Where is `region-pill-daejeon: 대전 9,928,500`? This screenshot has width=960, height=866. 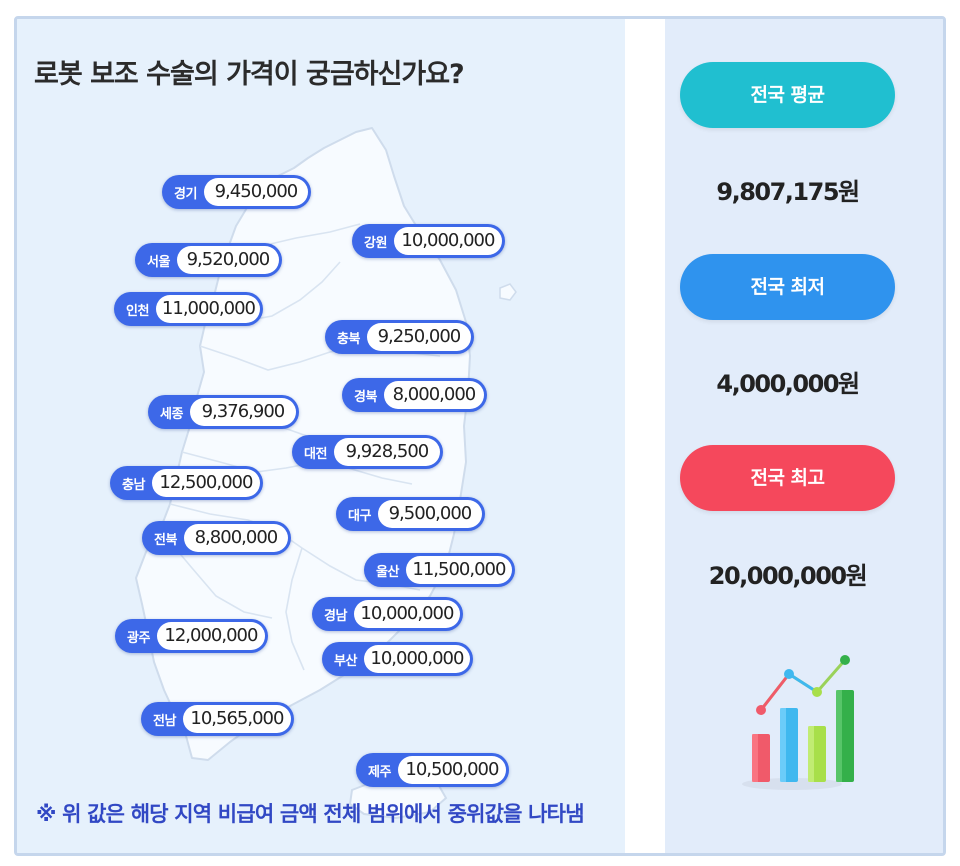 region-pill-daejeon: 대전 9,928,500 is located at coordinates (367, 452).